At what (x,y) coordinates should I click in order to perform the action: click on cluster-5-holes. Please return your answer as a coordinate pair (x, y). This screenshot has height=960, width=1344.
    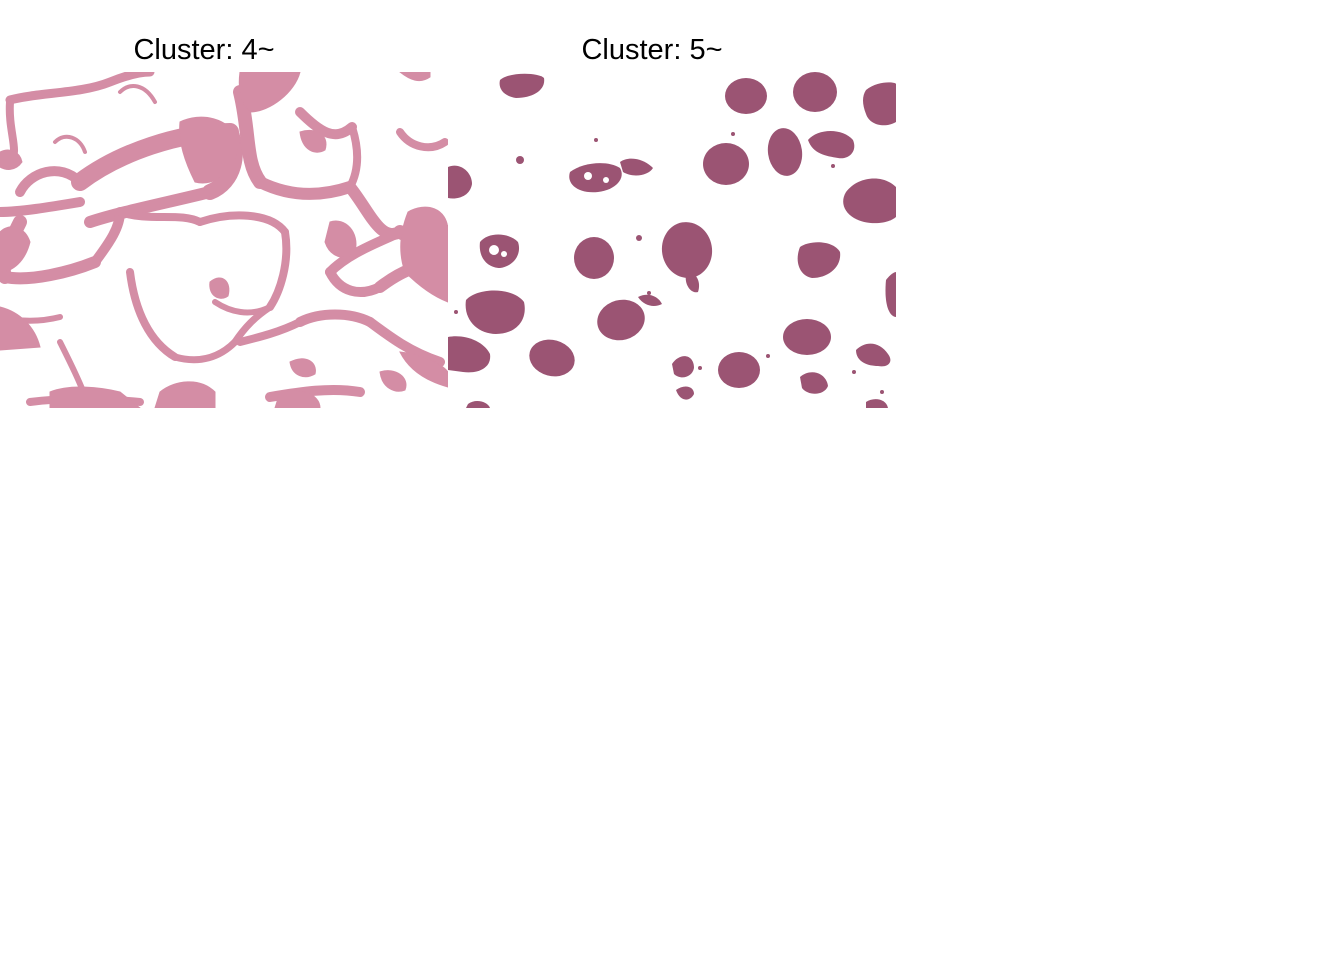
    Looking at the image, I should click on (549, 214).